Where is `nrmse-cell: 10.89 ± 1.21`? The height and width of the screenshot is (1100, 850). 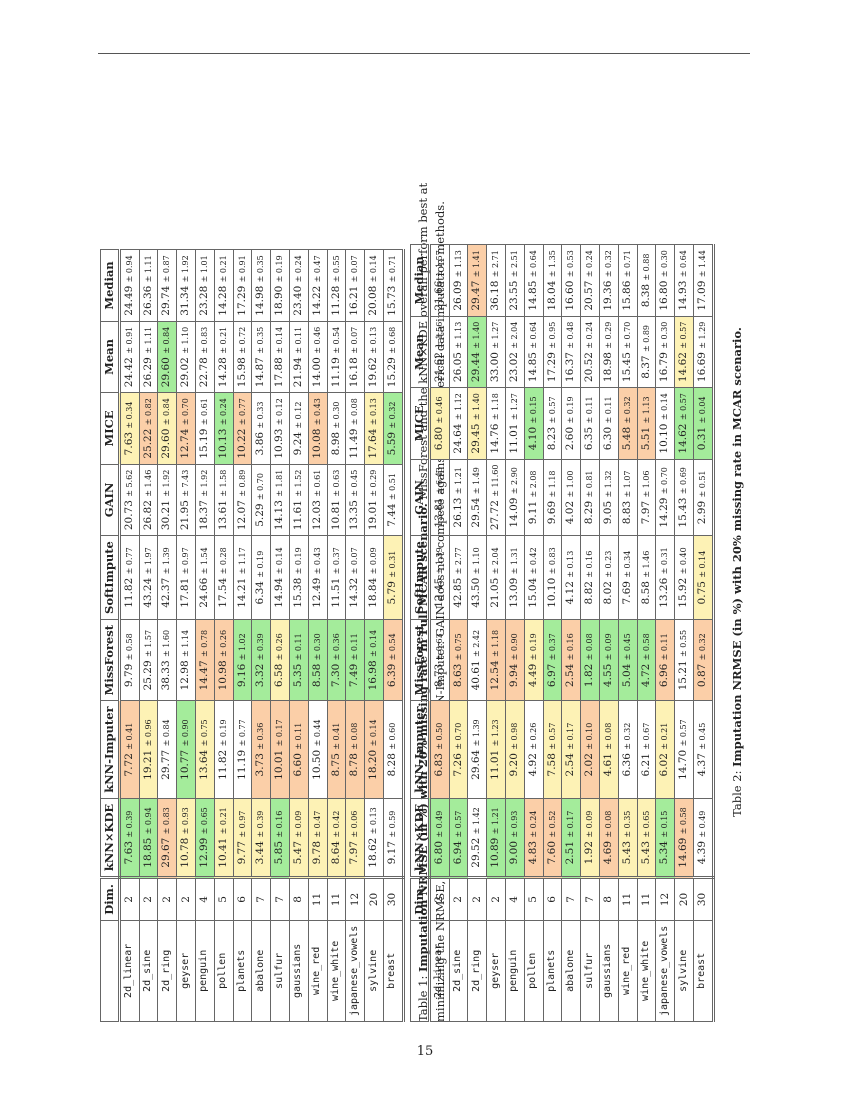
nrmse-cell: 10.89 ± 1.21 is located at coordinates (496, 838).